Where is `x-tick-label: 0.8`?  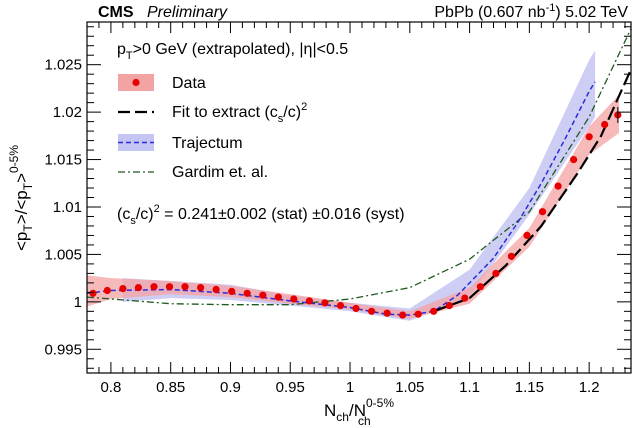 x-tick-label: 0.8 is located at coordinates (110, 387).